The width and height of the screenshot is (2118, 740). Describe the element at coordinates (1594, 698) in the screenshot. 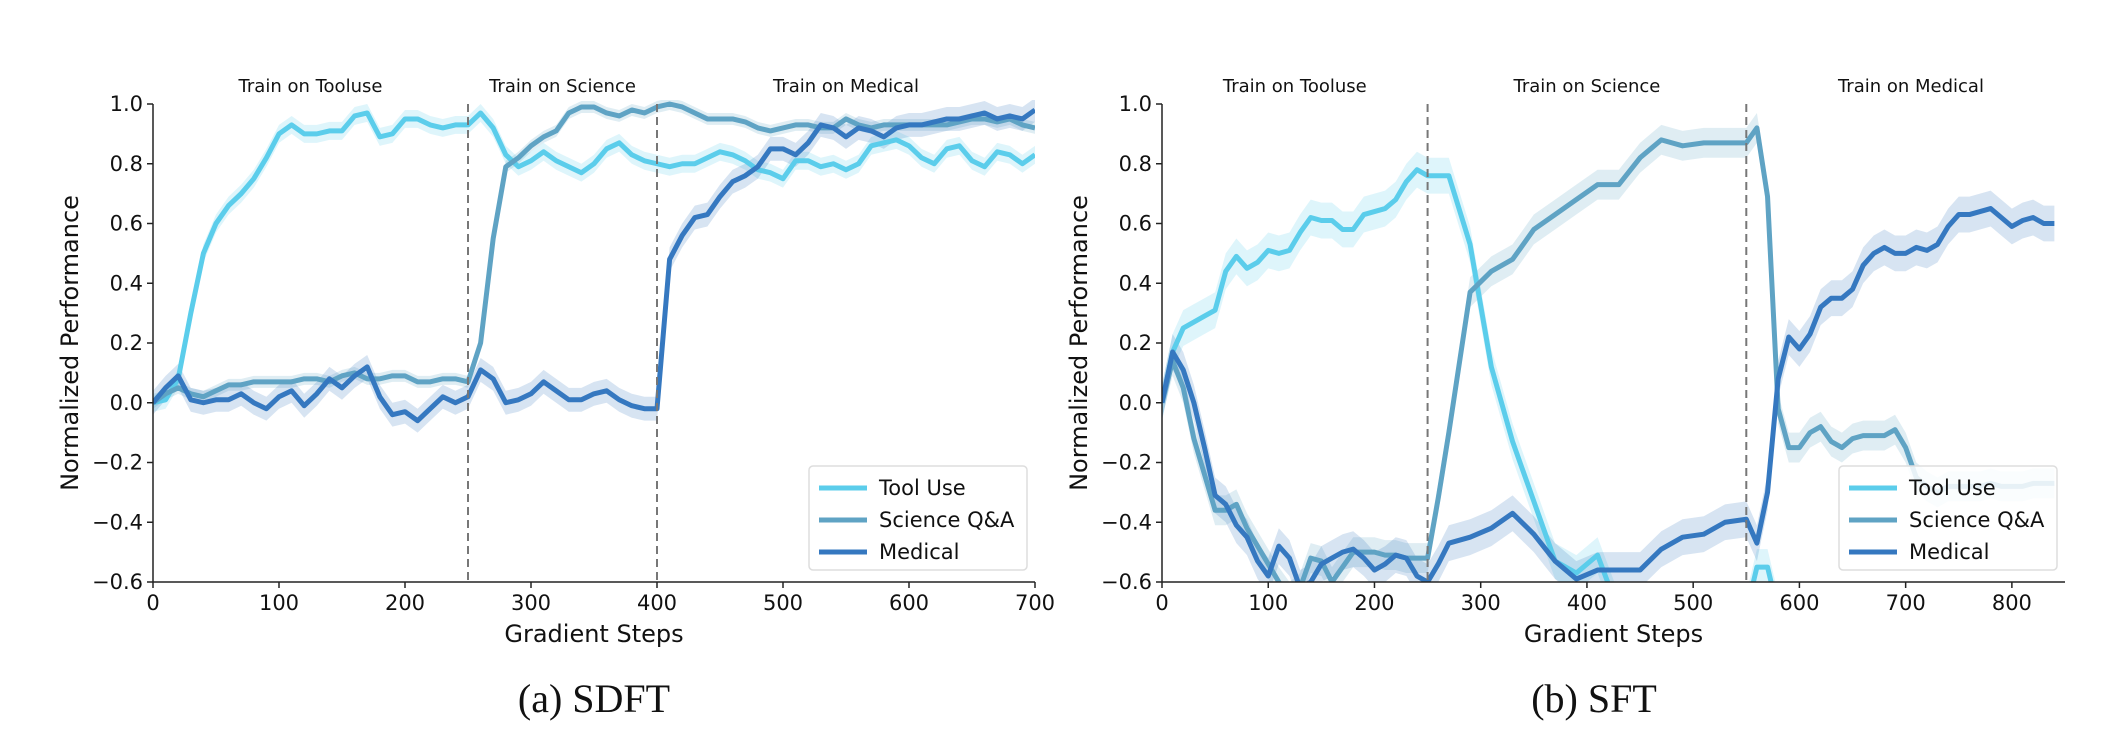

I see `subfigure-caption: (b) SFT` at that location.